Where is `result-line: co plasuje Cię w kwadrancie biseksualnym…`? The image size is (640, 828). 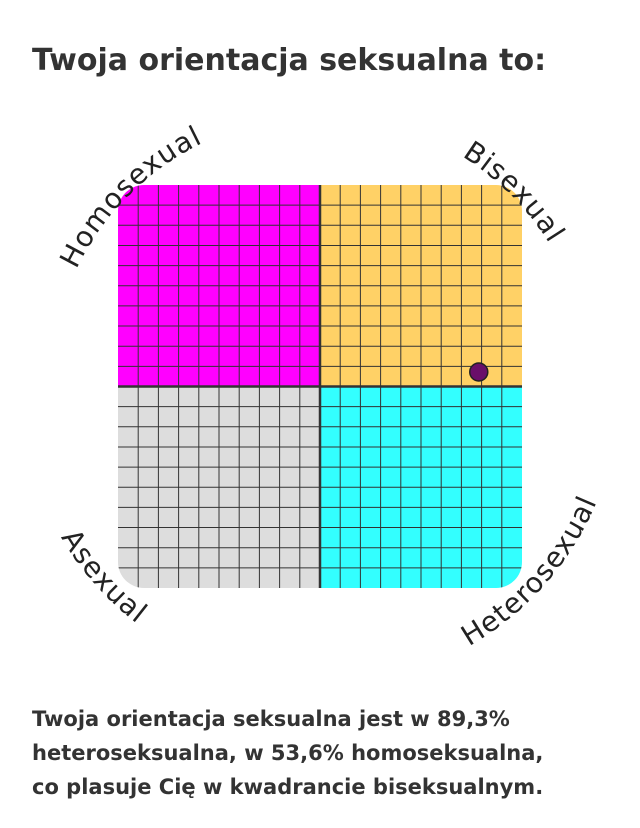 result-line: co plasuje Cię w kwadrancie biseksualnym… is located at coordinates (287, 787).